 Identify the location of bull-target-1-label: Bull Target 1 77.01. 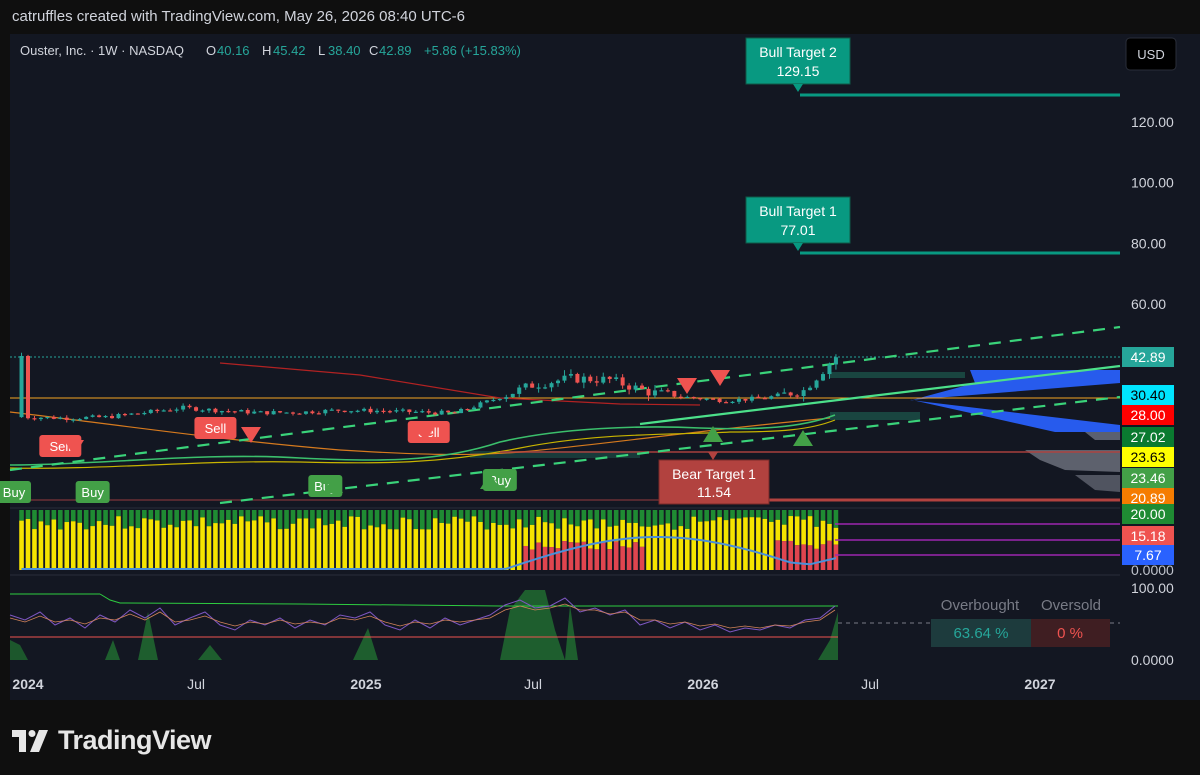
(798, 223).